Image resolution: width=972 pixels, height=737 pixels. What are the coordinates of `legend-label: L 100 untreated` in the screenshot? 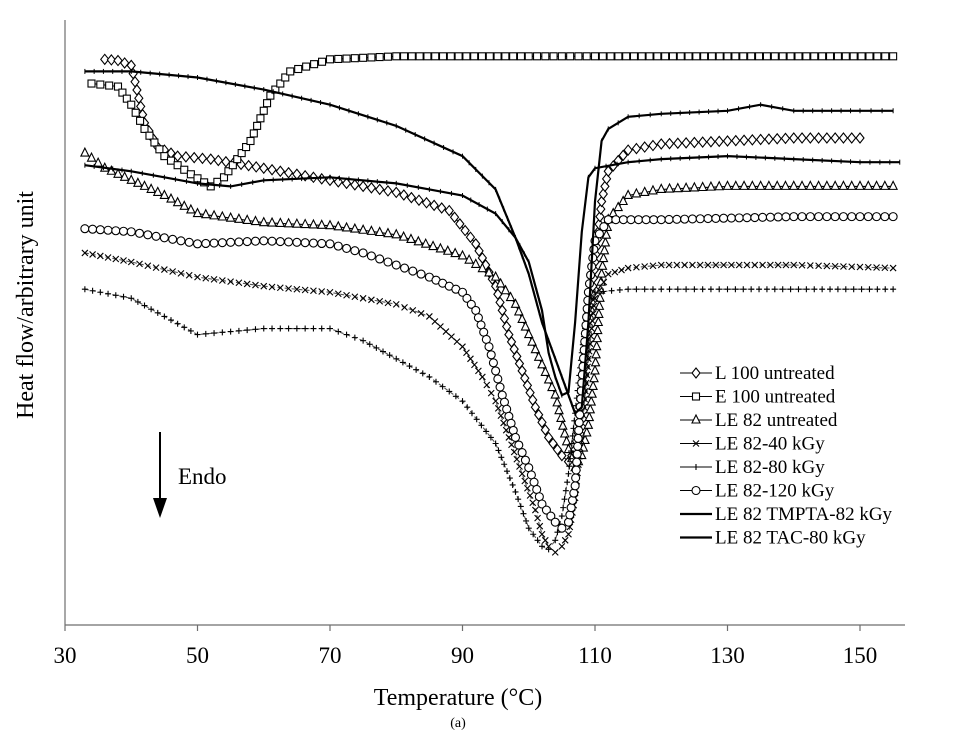 It's located at (775, 373).